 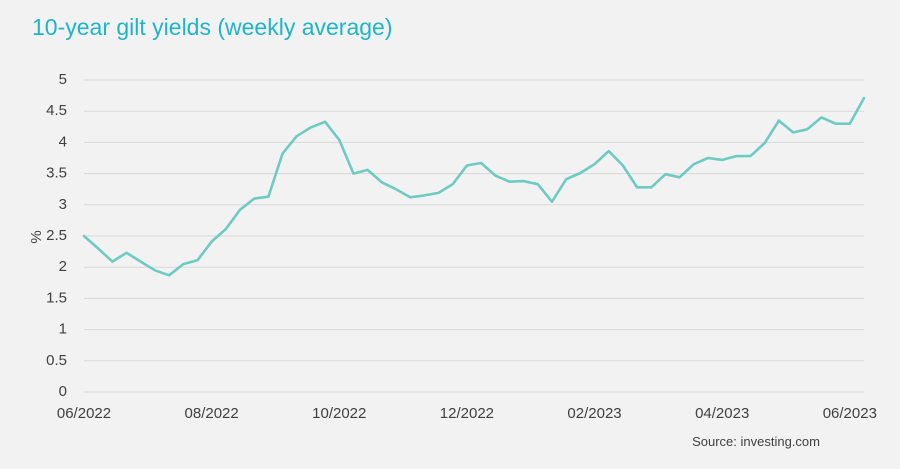 I want to click on y-tick-label: 1.5, so click(x=56, y=297).